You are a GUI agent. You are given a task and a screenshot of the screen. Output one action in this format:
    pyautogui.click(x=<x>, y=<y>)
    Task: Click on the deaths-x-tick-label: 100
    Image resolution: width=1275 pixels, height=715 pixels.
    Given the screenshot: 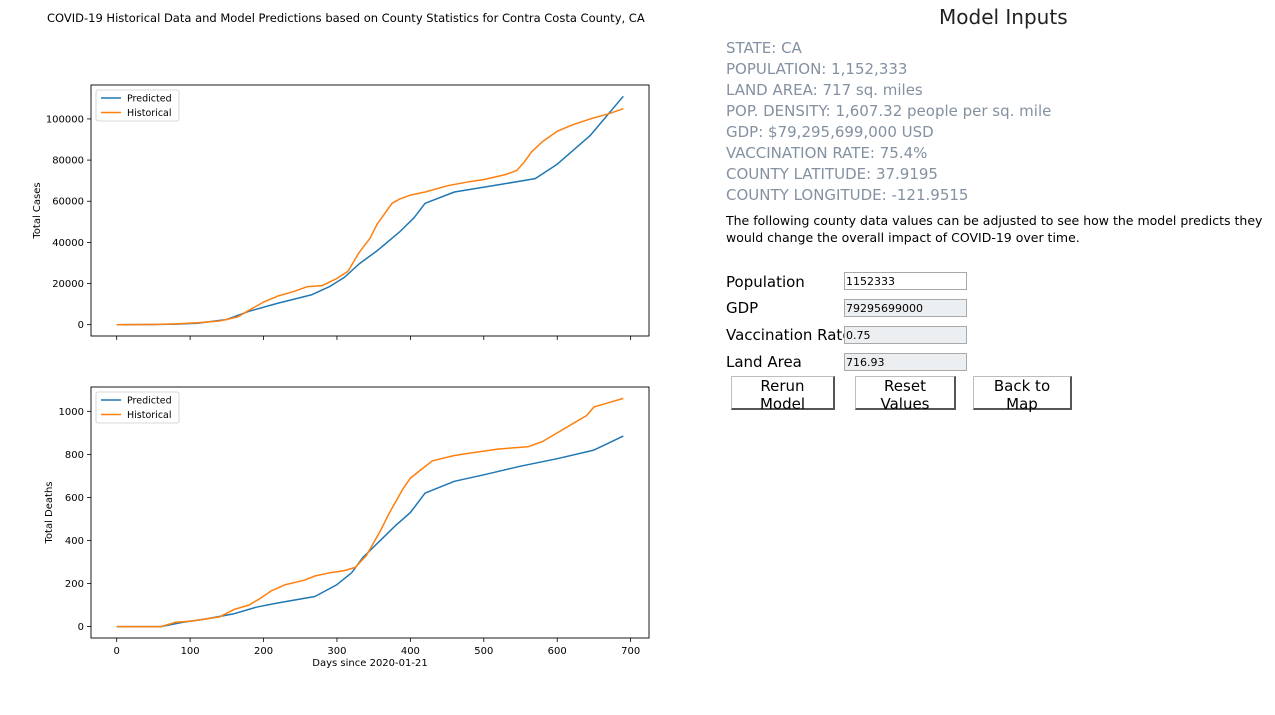 What is the action you would take?
    pyautogui.click(x=190, y=651)
    